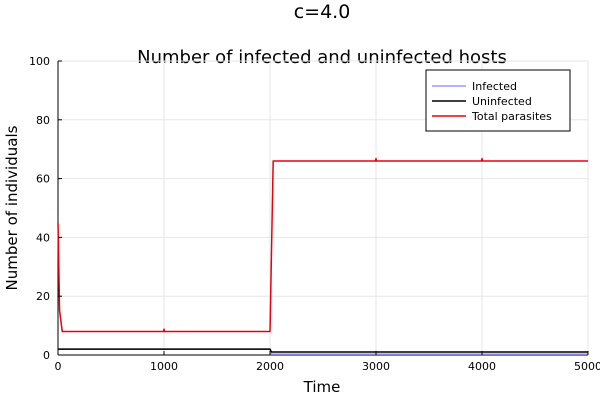 This screenshot has width=600, height=400. I want to click on legend: Infected Uninfected Total parasites, so click(498, 100).